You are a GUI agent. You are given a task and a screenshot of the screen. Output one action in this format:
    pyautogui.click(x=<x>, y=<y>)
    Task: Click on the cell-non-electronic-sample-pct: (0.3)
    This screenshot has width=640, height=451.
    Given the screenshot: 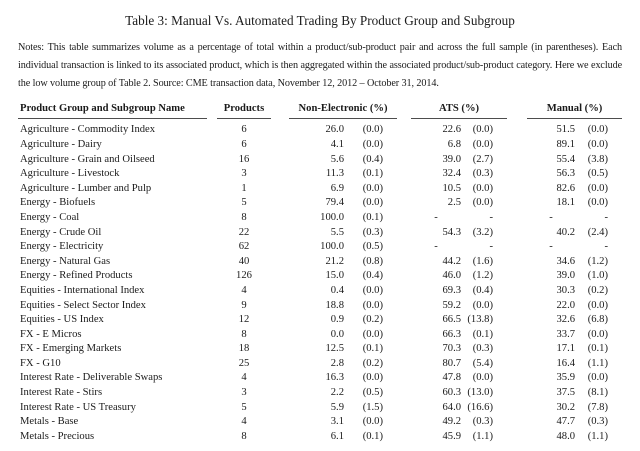 What is the action you would take?
    pyautogui.click(x=373, y=232)
    